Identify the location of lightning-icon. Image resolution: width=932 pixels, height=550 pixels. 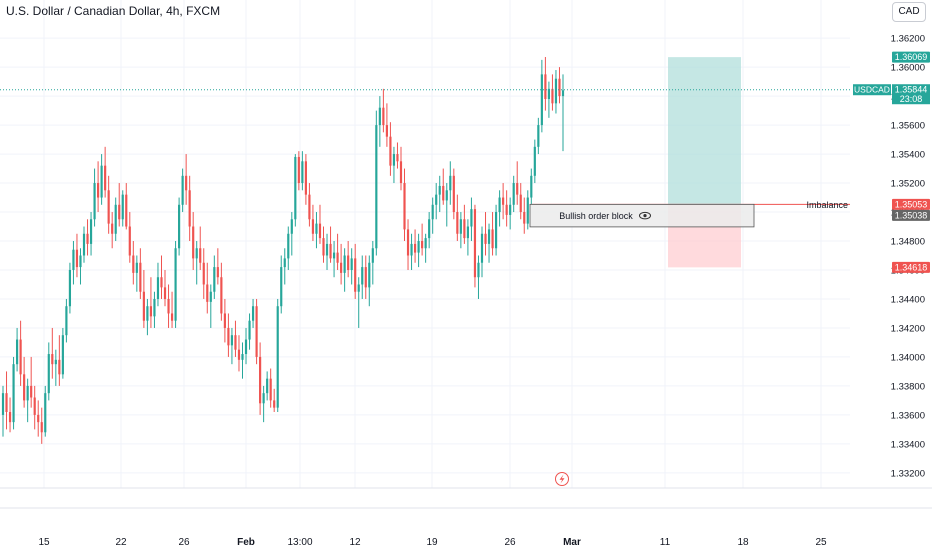
(562, 479).